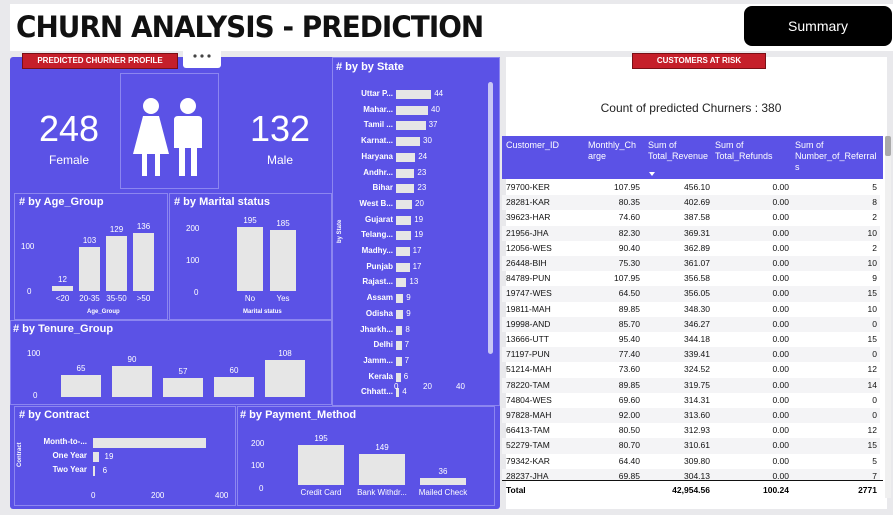 This screenshot has height=515, width=893. Describe the element at coordinates (629, 293) in the screenshot. I see `table-cell: 64.50` at that location.